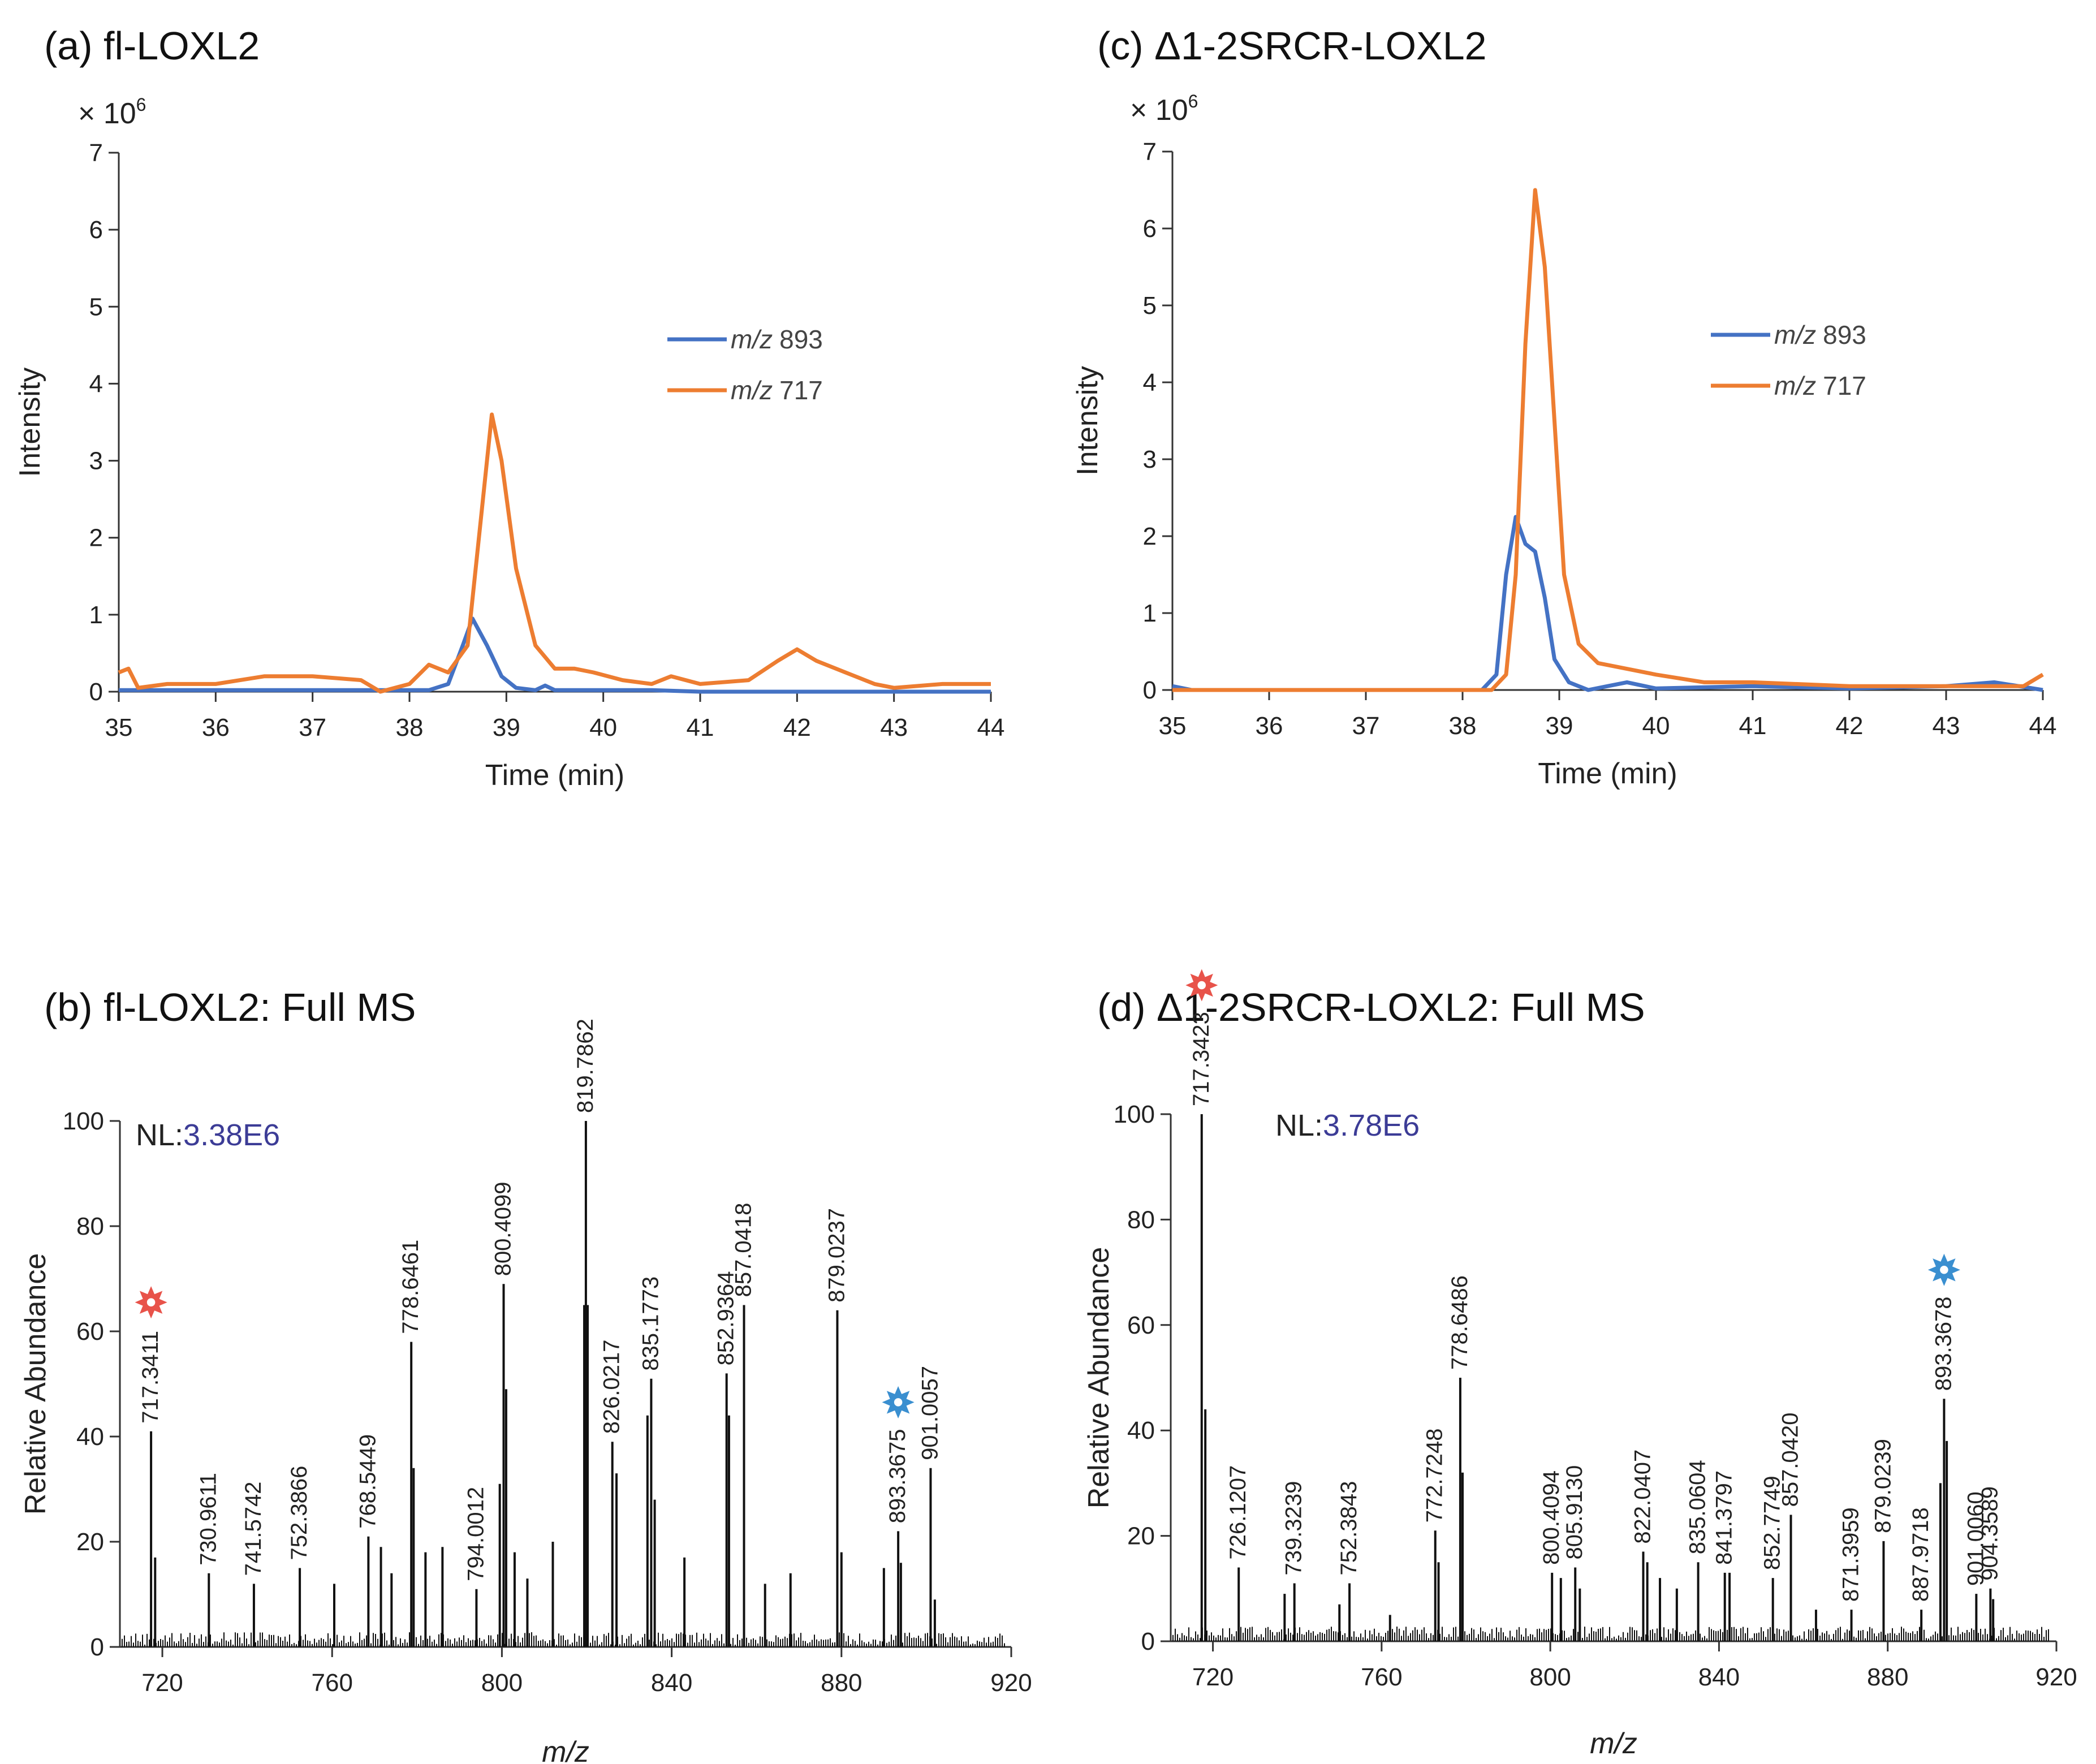 This screenshot has height=1764, width=2096. Describe the element at coordinates (1719, 1677) in the screenshot. I see `x-tick-label: 840` at that location.